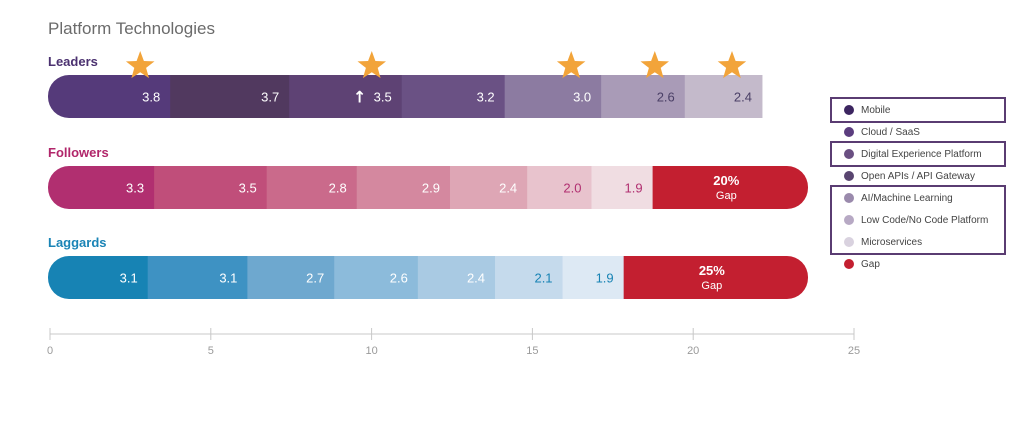 This screenshot has height=422, width=1024. Describe the element at coordinates (151, 97) in the screenshot. I see `data-label: 3.8` at that location.